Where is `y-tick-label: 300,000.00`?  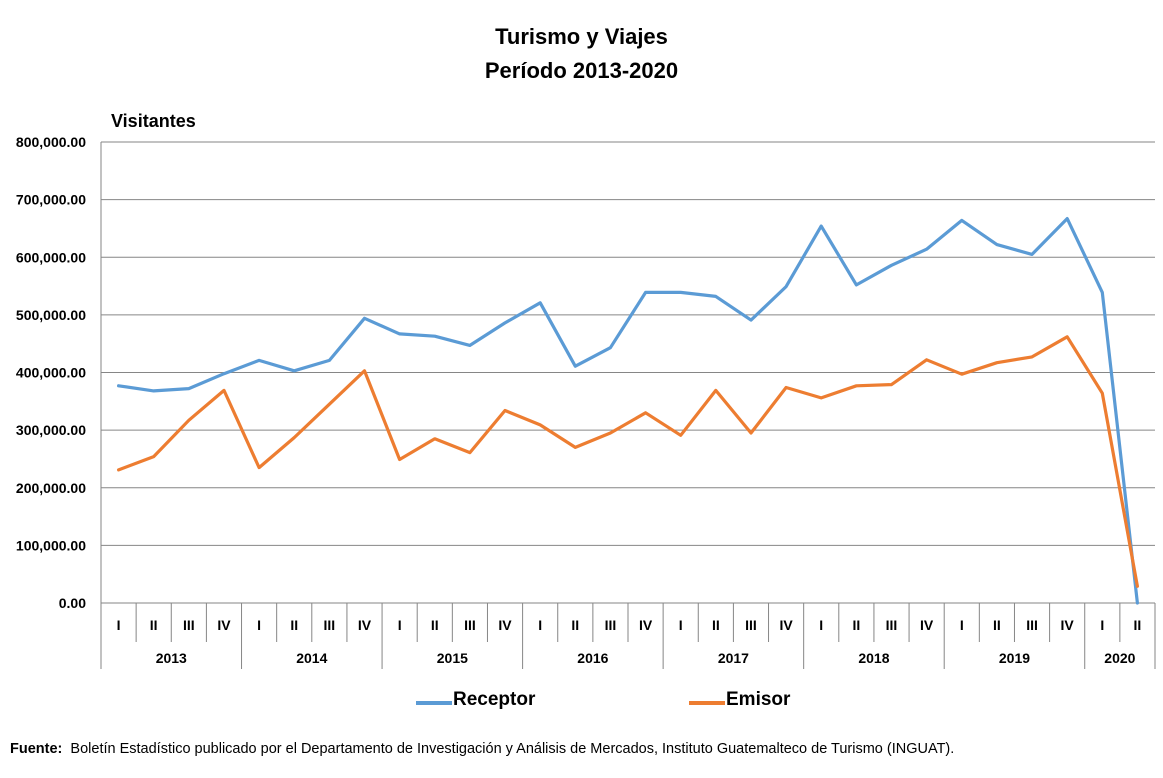
y-tick-label: 300,000.00 is located at coordinates (51, 430).